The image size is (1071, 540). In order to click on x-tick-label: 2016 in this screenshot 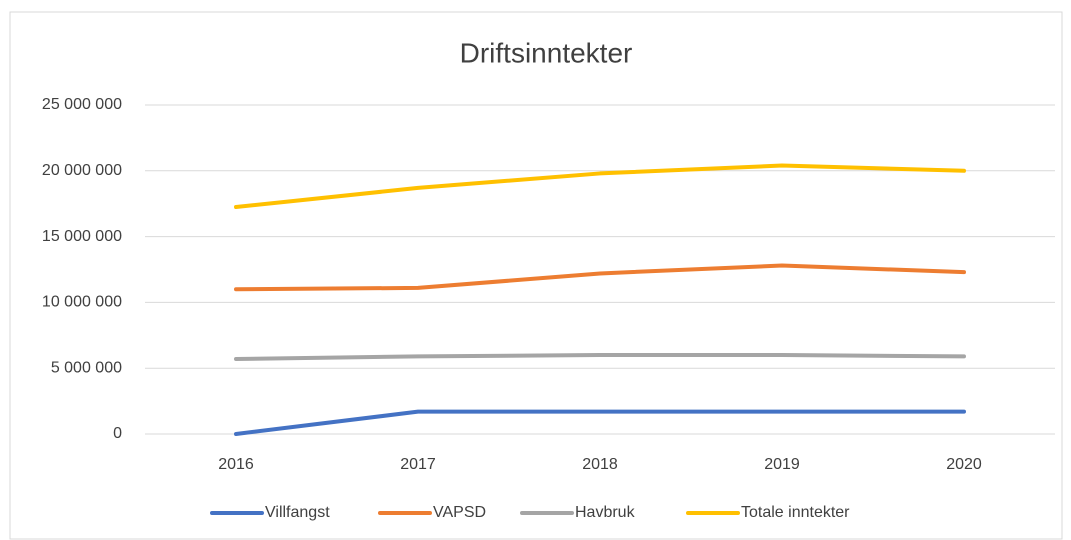, I will do `click(236, 464)`.